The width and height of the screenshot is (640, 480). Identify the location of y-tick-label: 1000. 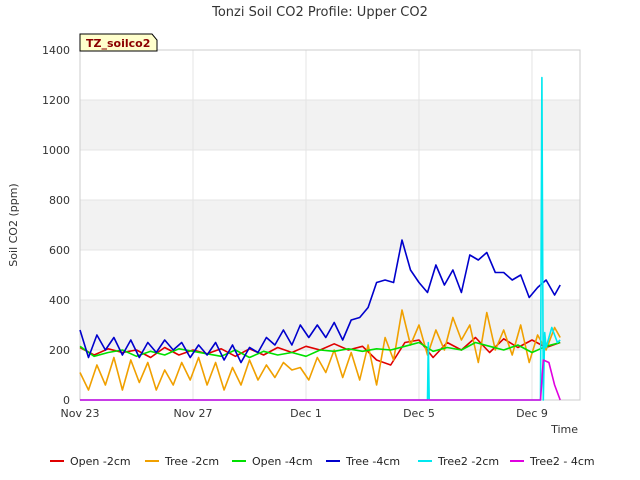
(56, 150).